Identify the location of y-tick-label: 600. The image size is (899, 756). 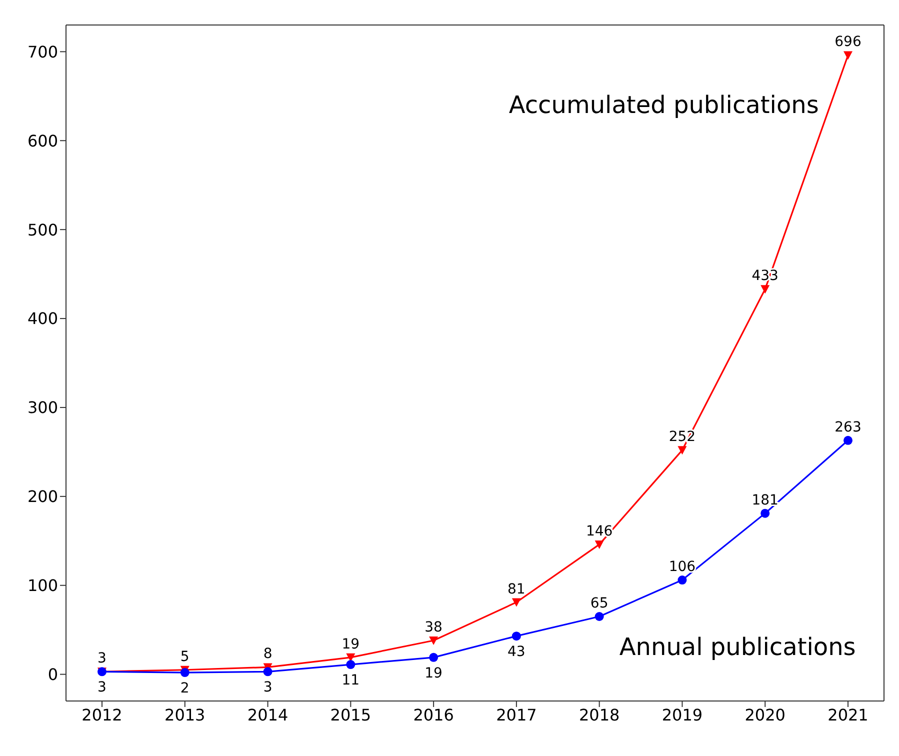
(42, 140).